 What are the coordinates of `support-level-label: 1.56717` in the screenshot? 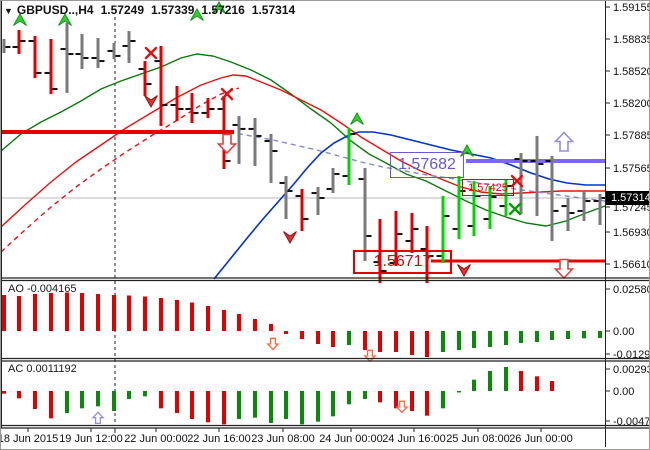 It's located at (402, 262).